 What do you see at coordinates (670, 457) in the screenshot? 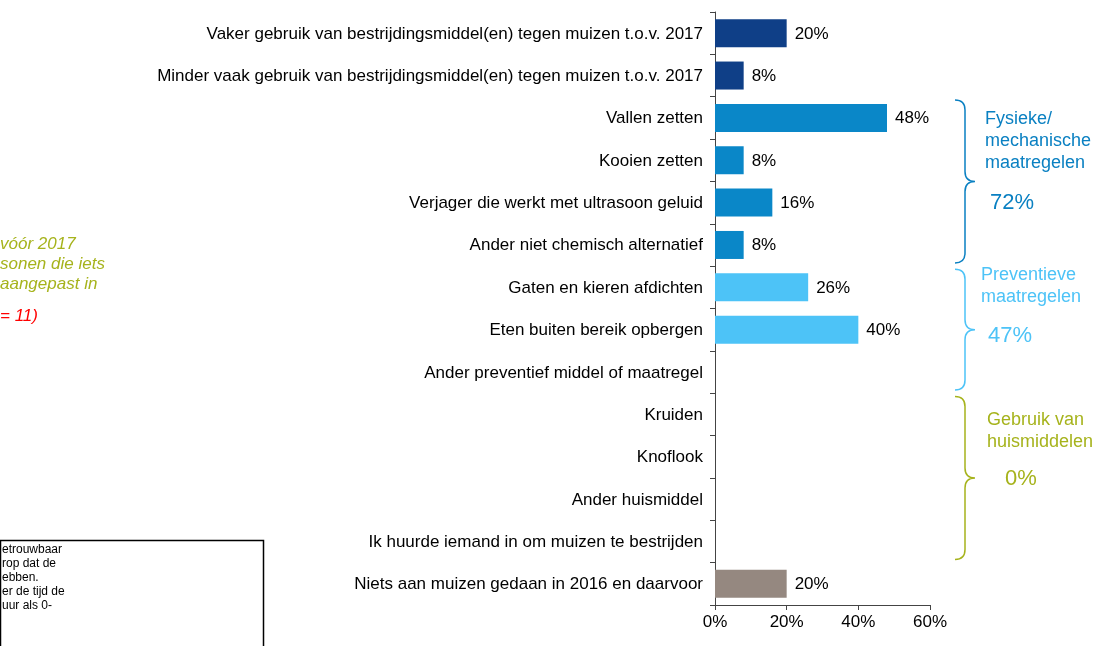
I see `y-tick-label: Knoflook` at bounding box center [670, 457].